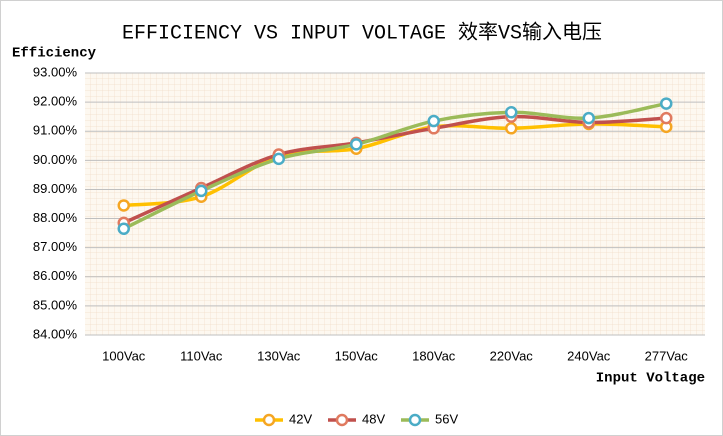 The height and width of the screenshot is (436, 723). Describe the element at coordinates (55, 333) in the screenshot. I see `y-tick-label: 84.00%` at that location.